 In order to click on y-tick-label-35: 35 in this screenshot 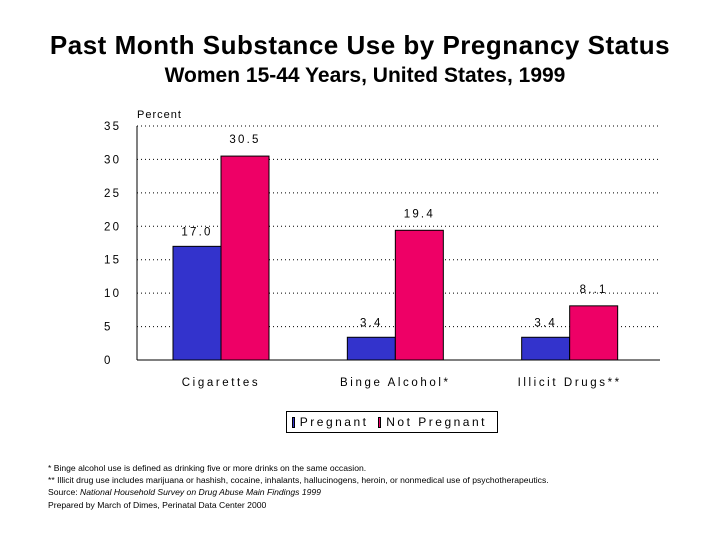, I will do `click(112, 127)`.